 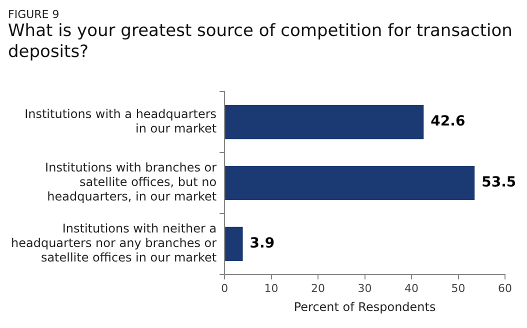 I want to click on chart-title: What is your greatest source of competition for transaction deposits?, so click(x=261, y=42).